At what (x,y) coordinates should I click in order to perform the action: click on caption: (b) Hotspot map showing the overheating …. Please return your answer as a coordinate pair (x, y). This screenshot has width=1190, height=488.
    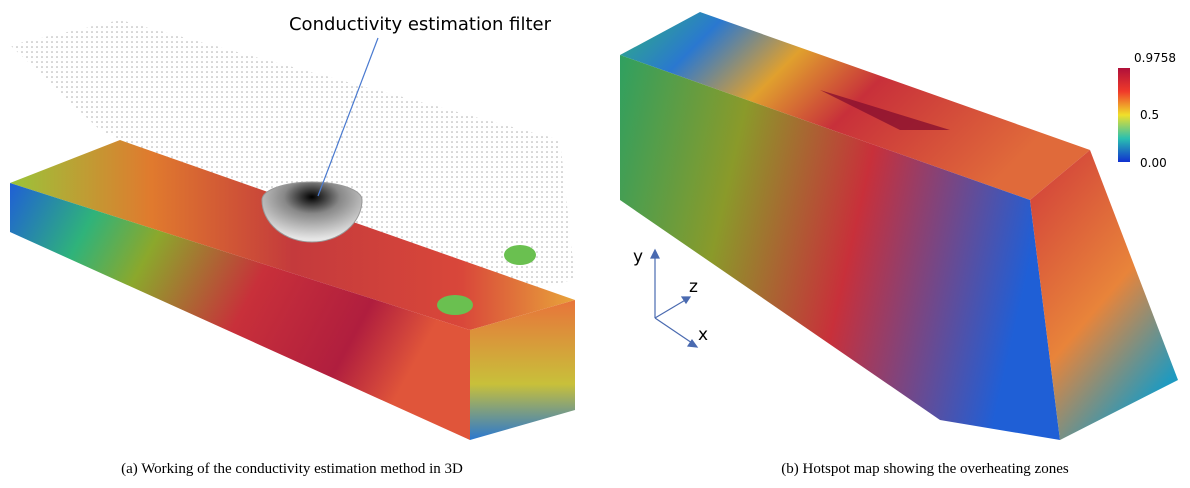
    Looking at the image, I should click on (925, 469).